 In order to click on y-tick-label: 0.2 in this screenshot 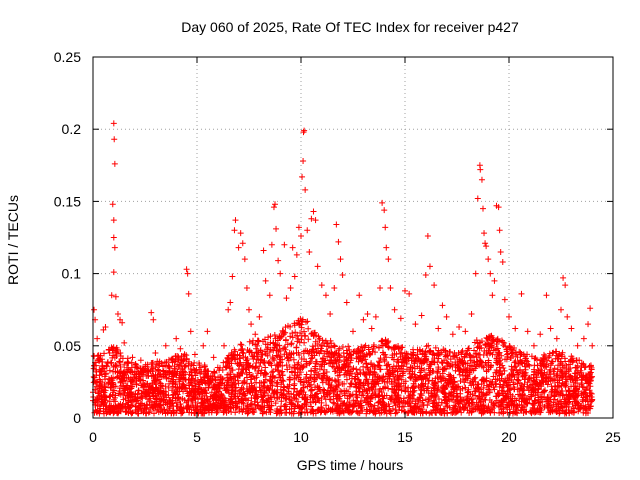, I will do `click(72, 129)`.